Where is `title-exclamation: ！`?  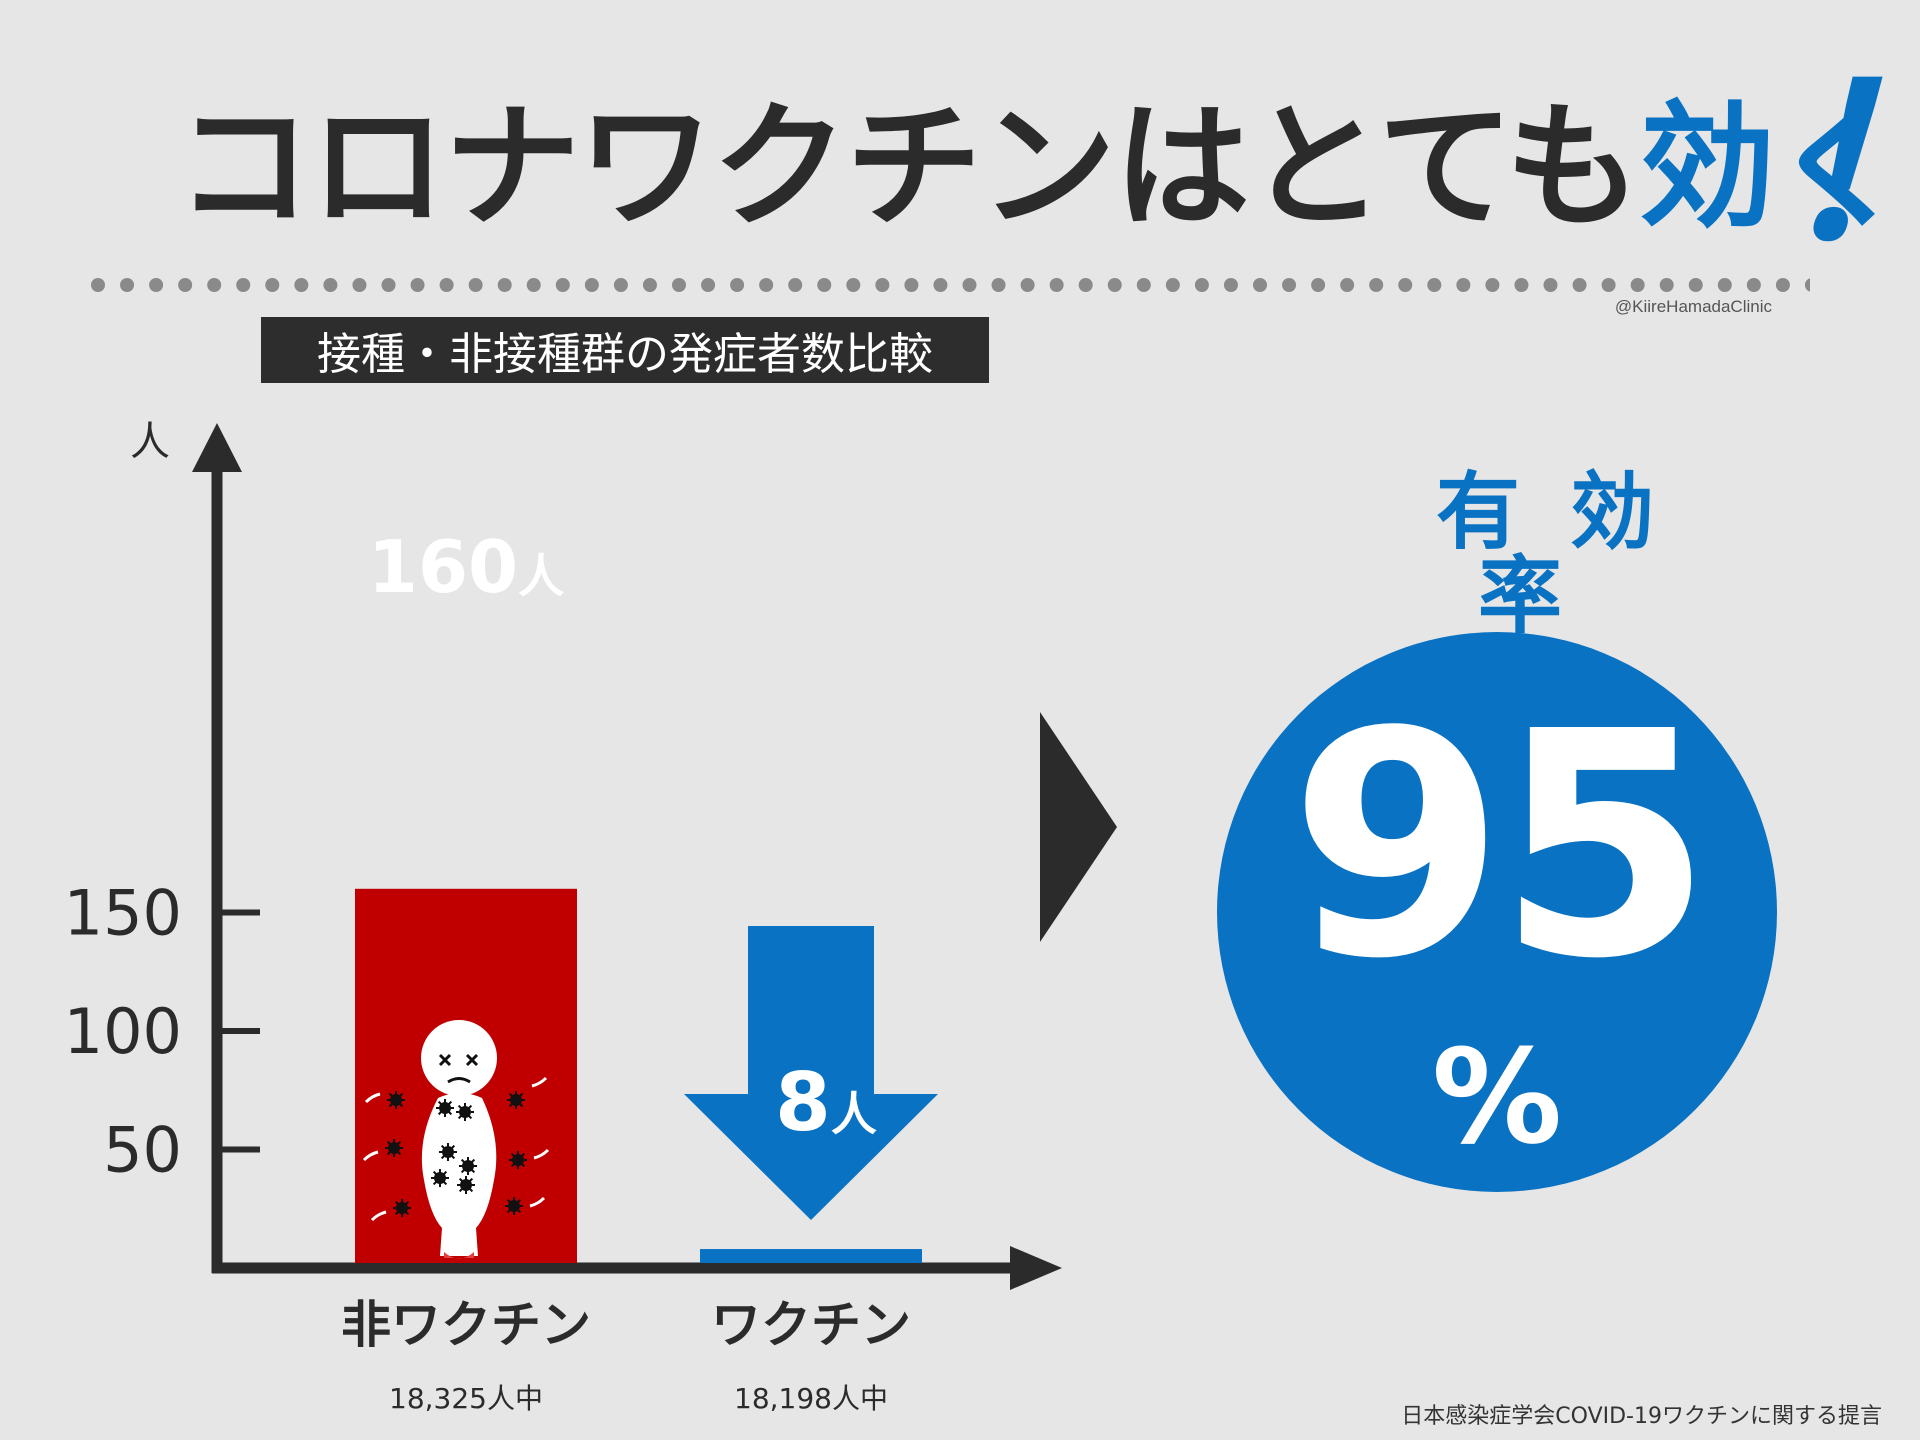 title-exclamation: ！ is located at coordinates (1847, 165).